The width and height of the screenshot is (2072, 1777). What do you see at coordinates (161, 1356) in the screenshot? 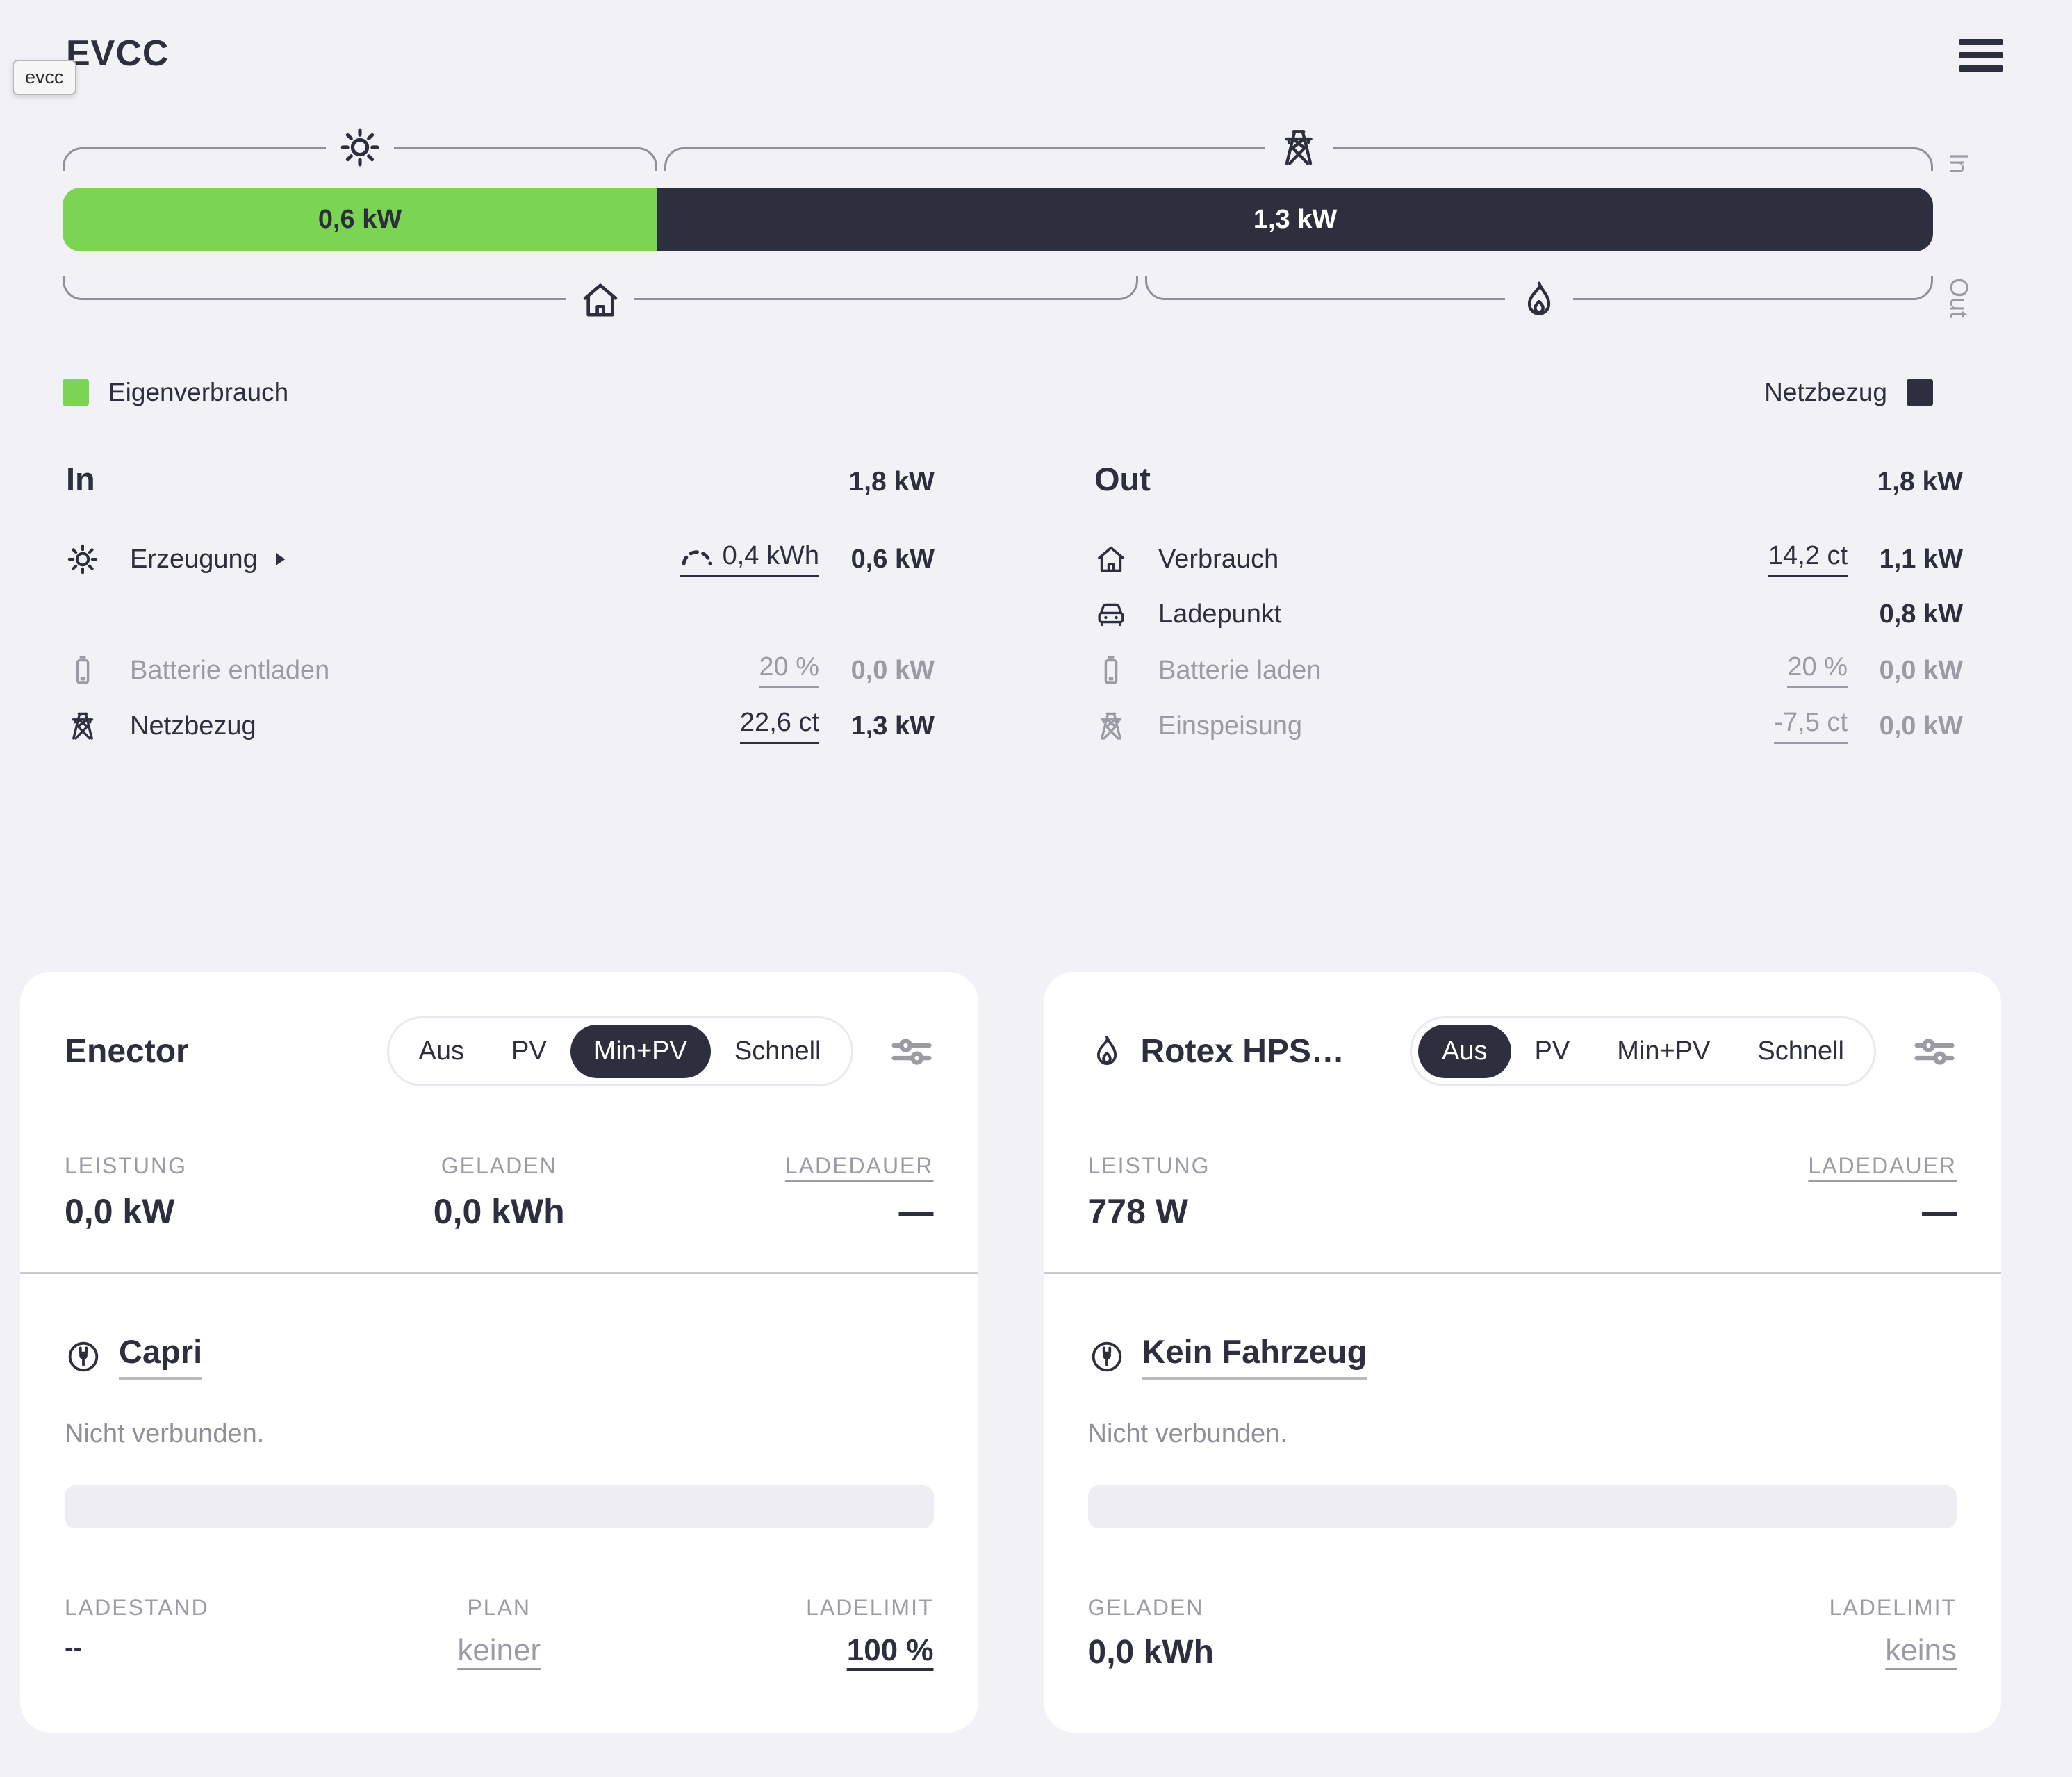
I see `vehicle-name-link: Capri` at bounding box center [161, 1356].